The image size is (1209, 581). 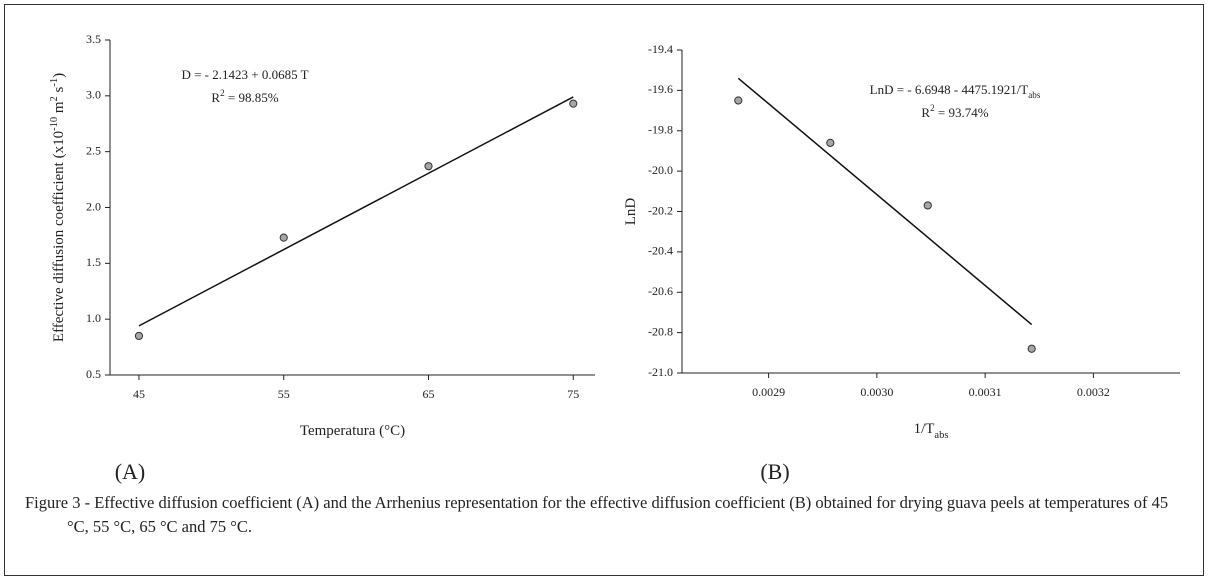 I want to click on x-axis-label: Temperatura (°C), so click(x=352, y=431).